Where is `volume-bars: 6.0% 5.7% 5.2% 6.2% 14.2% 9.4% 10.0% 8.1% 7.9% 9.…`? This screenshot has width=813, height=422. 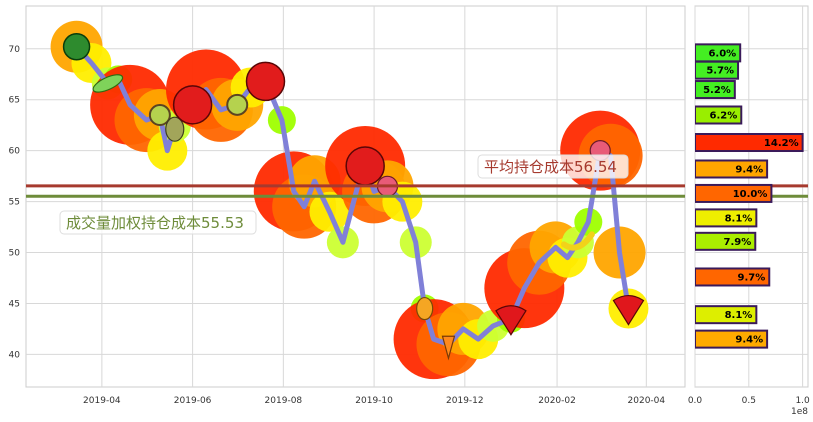
volume-bars: 6.0% 5.7% 5.2% 6.2% 14.2% 9.4% 10.0% 8.1% 7.9% 9.… is located at coordinates (749, 196).